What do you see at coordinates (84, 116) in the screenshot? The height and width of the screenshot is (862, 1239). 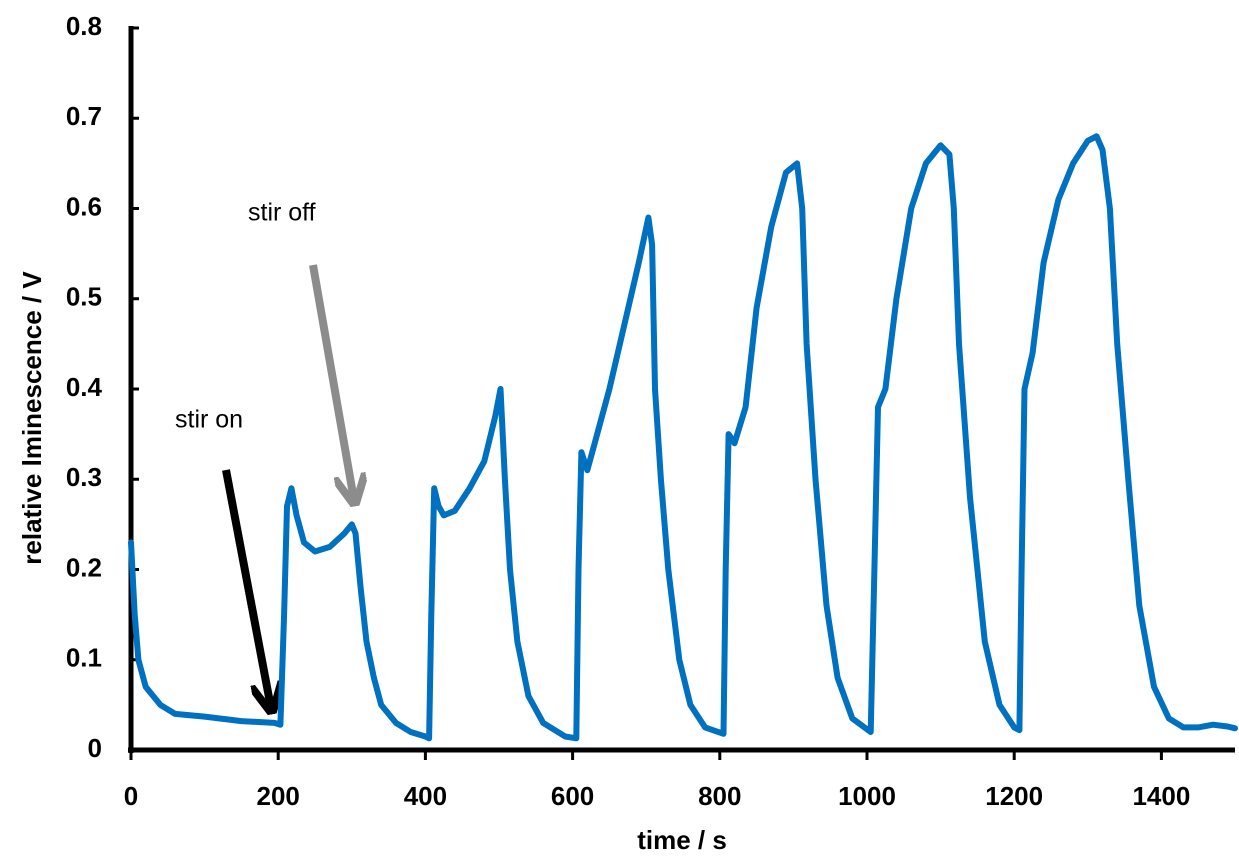 I see `y-tick-label: 0.7` at bounding box center [84, 116].